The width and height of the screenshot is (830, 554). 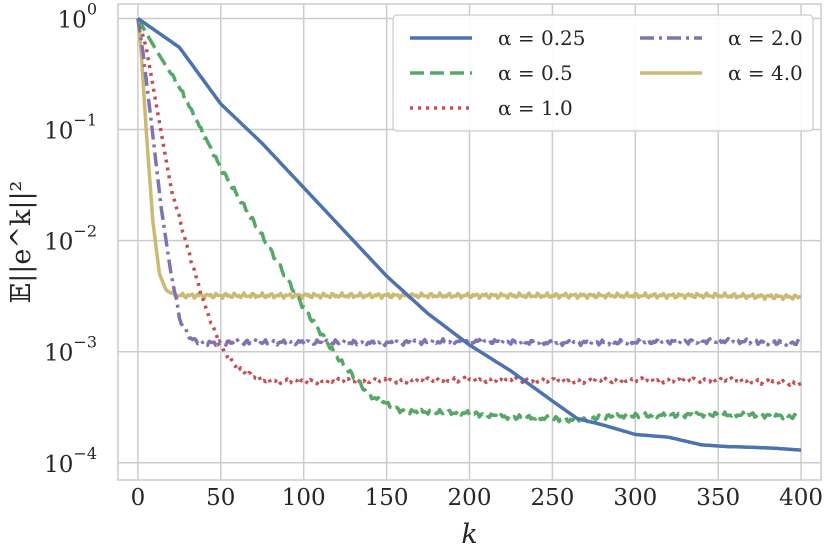 I want to click on x-tick-label: 200, so click(x=470, y=498).